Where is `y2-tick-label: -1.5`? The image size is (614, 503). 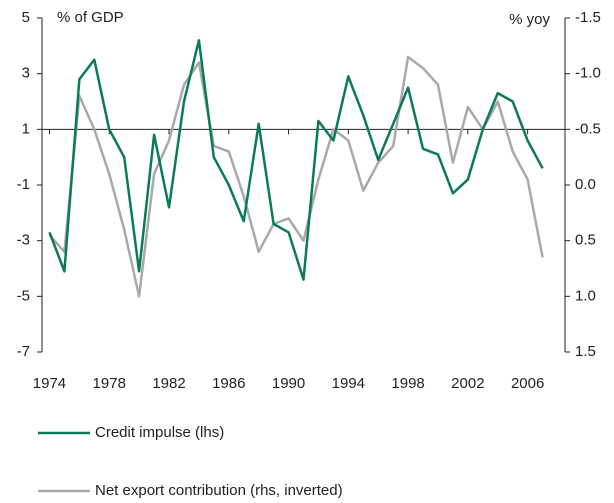
y2-tick-label: -1.5 is located at coordinates (588, 17).